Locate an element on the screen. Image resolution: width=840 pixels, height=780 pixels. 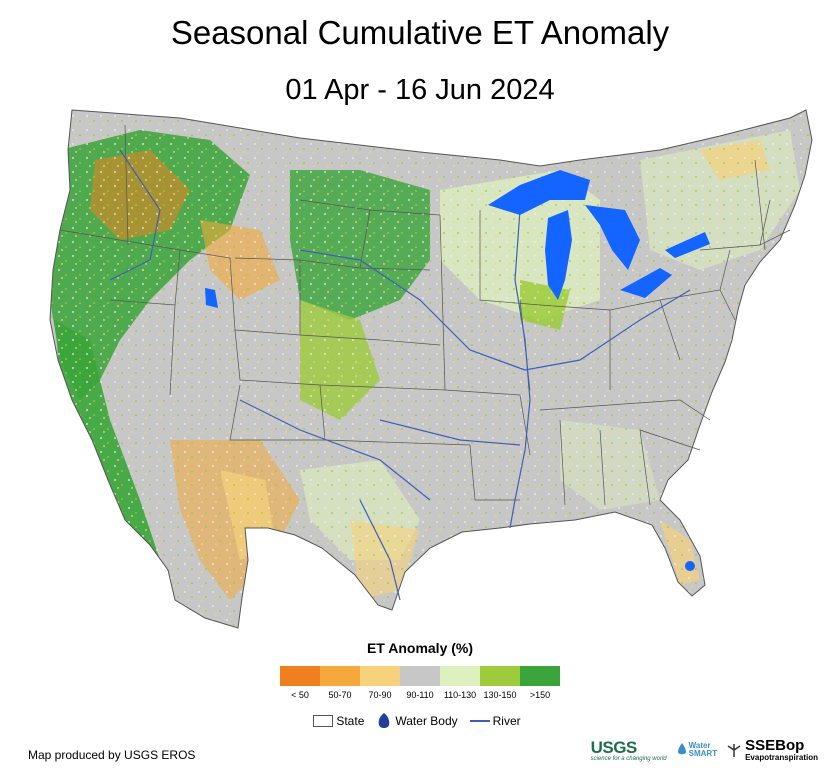
legend-label: >150 is located at coordinates (540, 695).